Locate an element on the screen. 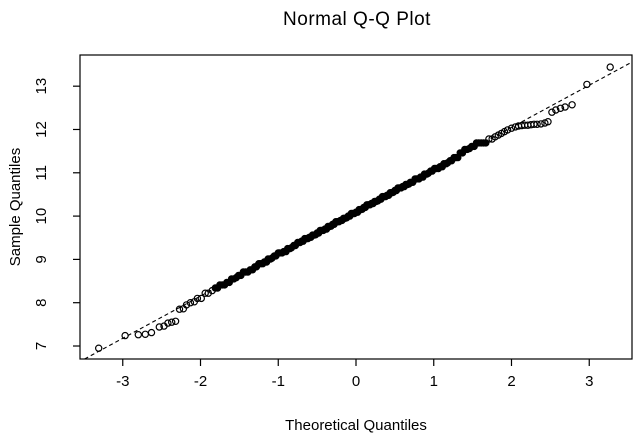 The height and width of the screenshot is (443, 639). x-tick-label: -1 is located at coordinates (278, 381).